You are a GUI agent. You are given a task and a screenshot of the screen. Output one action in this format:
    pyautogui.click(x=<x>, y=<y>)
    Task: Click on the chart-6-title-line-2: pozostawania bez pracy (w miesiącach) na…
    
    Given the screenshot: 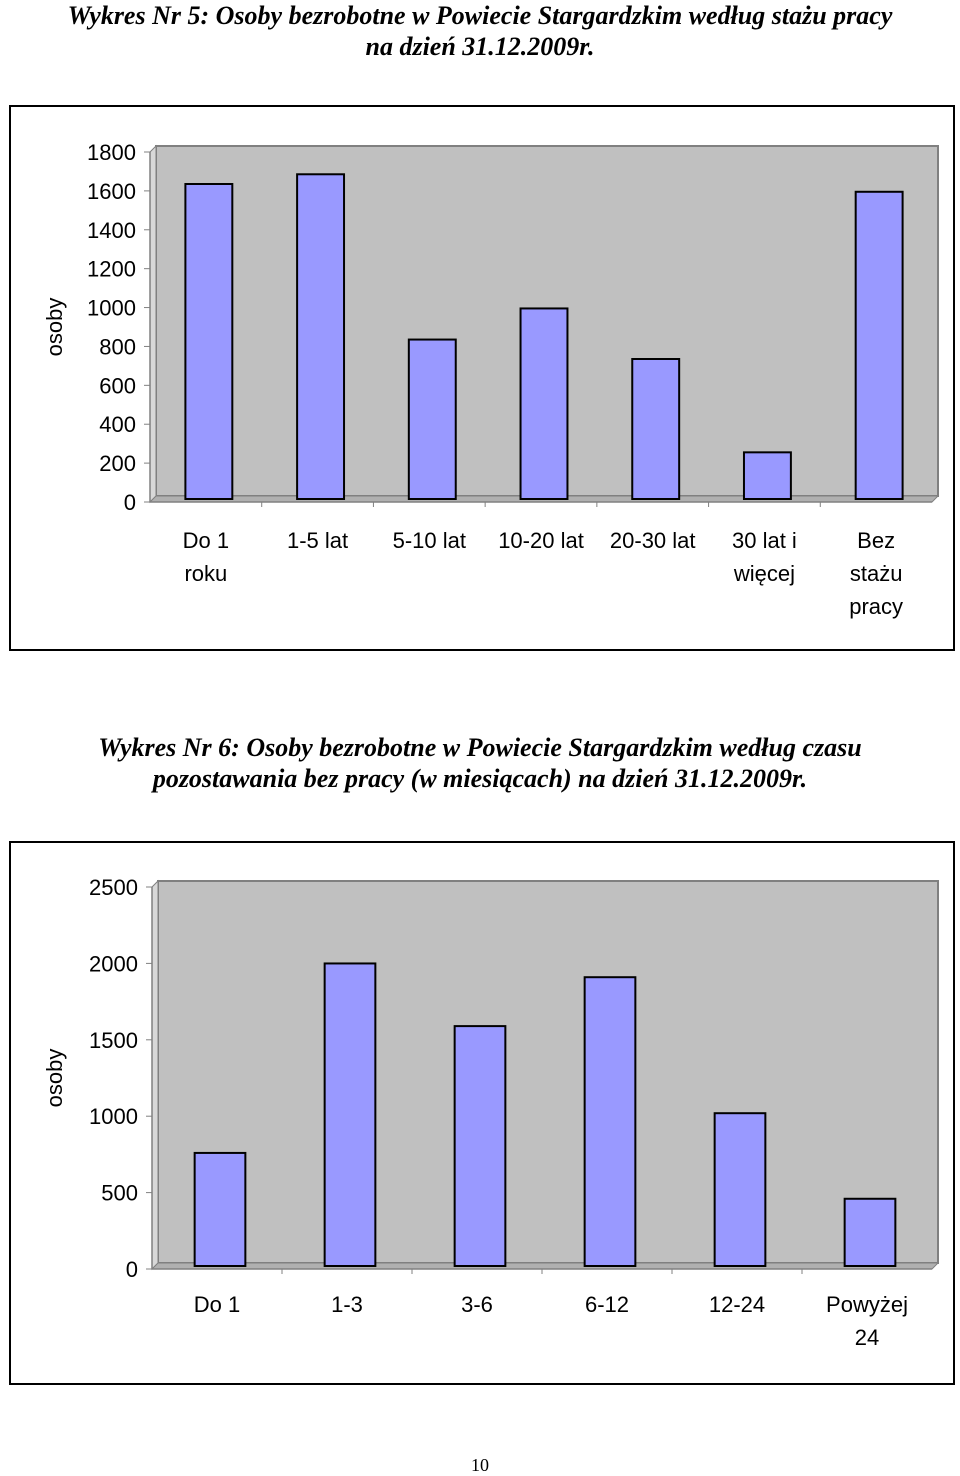 What is the action you would take?
    pyautogui.click(x=480, y=778)
    